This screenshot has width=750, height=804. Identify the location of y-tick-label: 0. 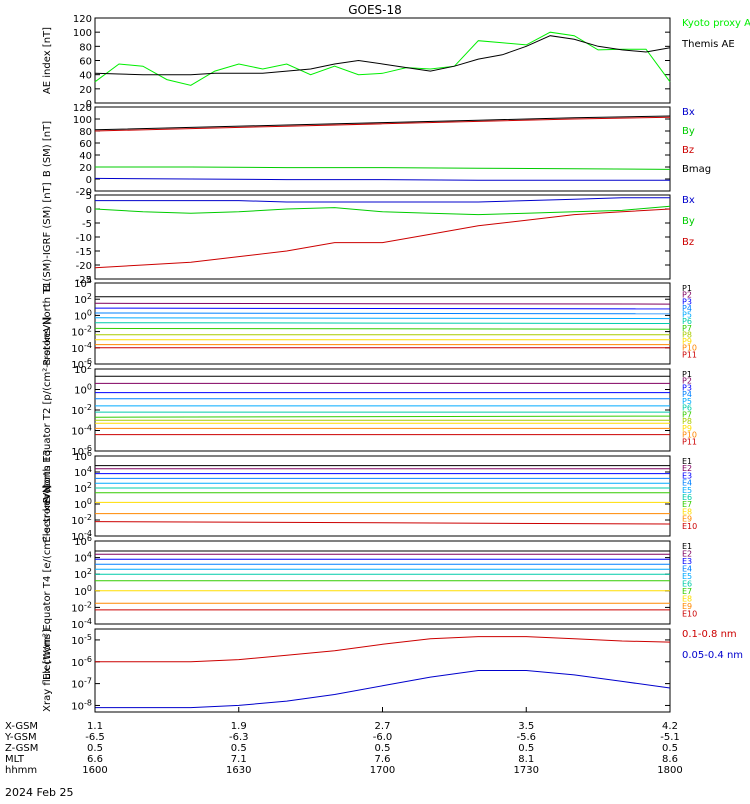
(89, 210).